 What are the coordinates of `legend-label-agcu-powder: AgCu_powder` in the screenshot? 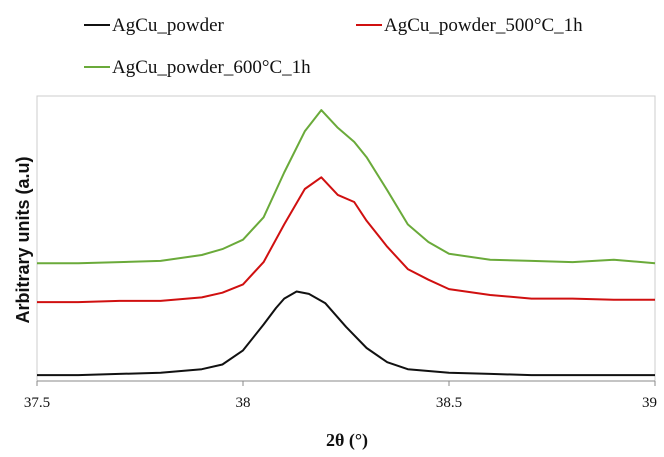 It's located at (168, 25).